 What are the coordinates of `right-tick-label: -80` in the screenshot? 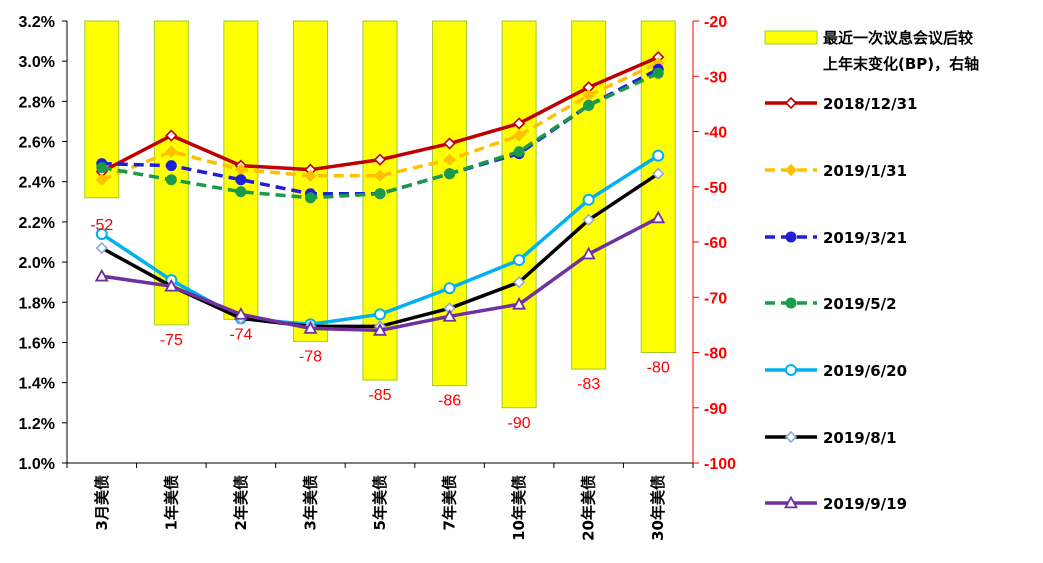 It's located at (715, 354).